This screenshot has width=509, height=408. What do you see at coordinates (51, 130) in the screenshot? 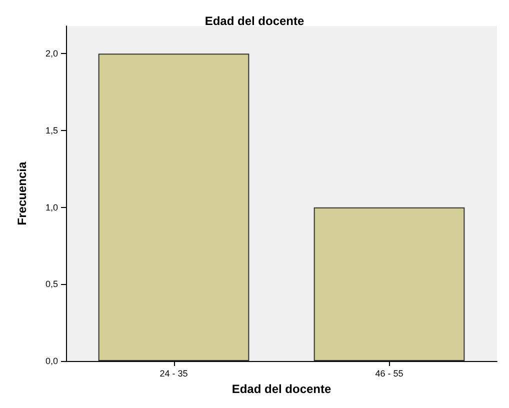
I see `y-tick-label: 1,5` at bounding box center [51, 130].